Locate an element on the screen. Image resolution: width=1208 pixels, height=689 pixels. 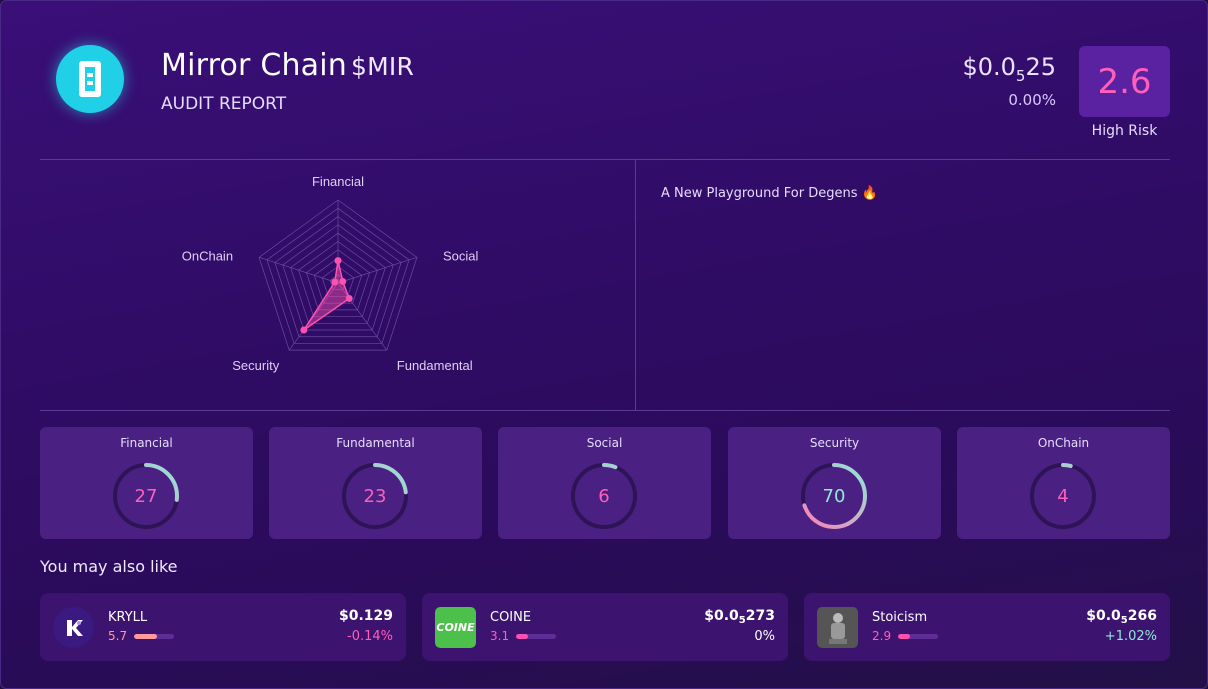
divider-vertical is located at coordinates (635, 285).